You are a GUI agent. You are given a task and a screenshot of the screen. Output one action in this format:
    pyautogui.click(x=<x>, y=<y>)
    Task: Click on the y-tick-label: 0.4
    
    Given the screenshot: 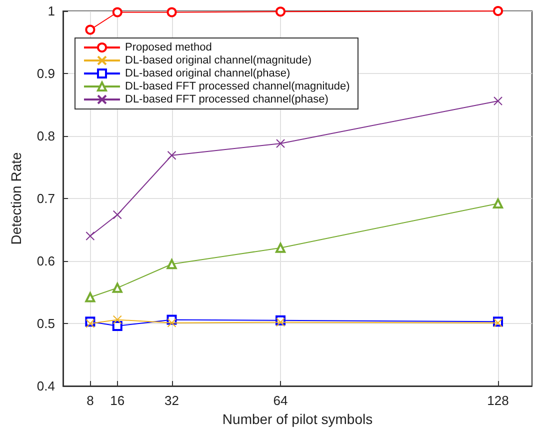 What is the action you would take?
    pyautogui.click(x=45, y=386)
    